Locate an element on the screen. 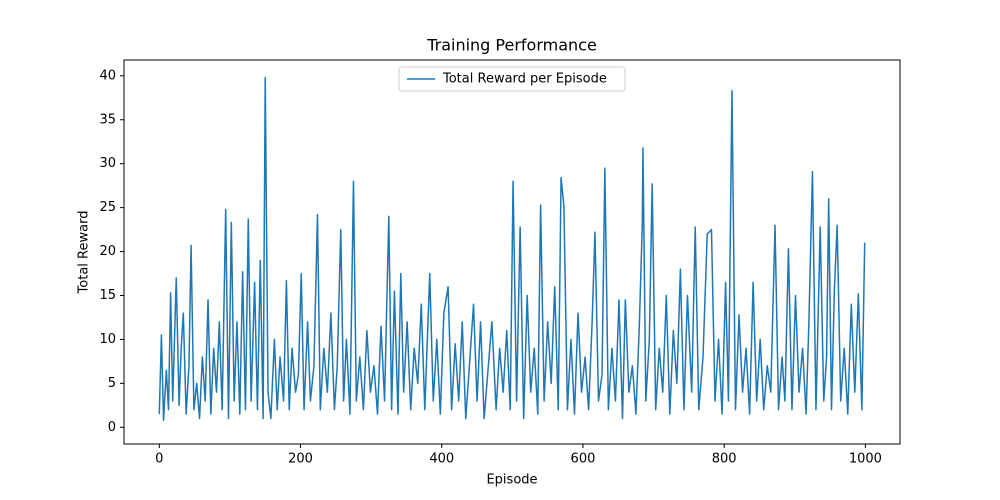 Image resolution: width=1000 pixels, height=500 pixels. y-tick-label: 20 is located at coordinates (107, 251).